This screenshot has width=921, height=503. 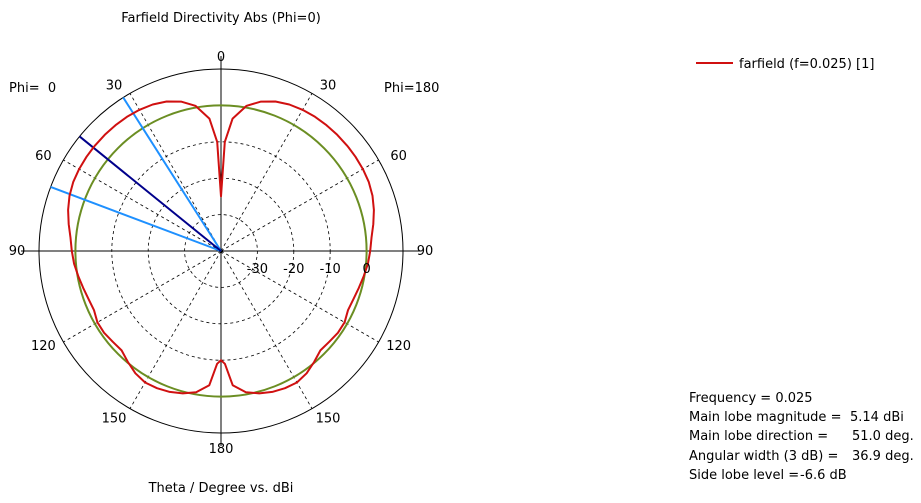 What do you see at coordinates (299, 296) in the screenshot?
I see `spoke-120-right` at bounding box center [299, 296].